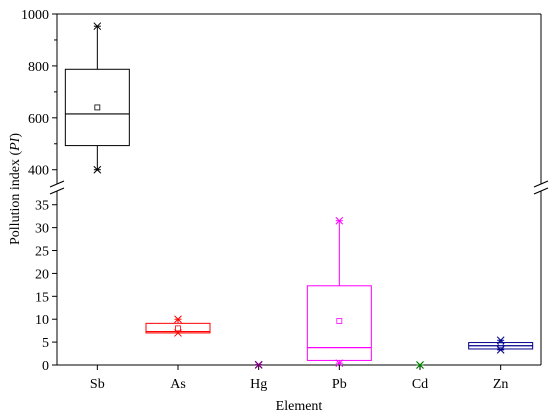 Image resolution: width=550 pixels, height=419 pixels. What do you see at coordinates (42, 274) in the screenshot?
I see `y-tick-label: 20` at bounding box center [42, 274].